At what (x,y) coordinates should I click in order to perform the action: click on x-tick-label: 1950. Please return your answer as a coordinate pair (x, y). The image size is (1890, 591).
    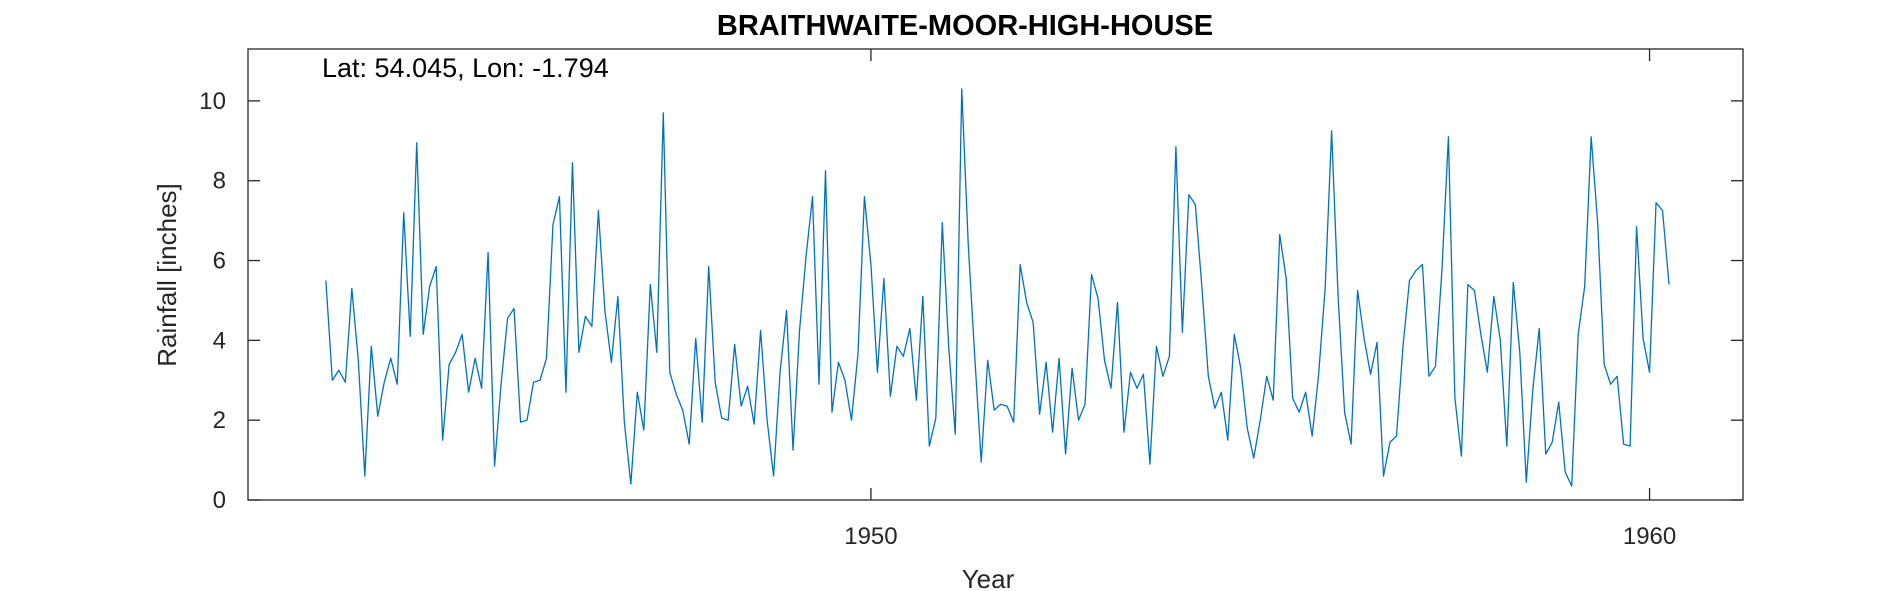
    Looking at the image, I should click on (870, 536).